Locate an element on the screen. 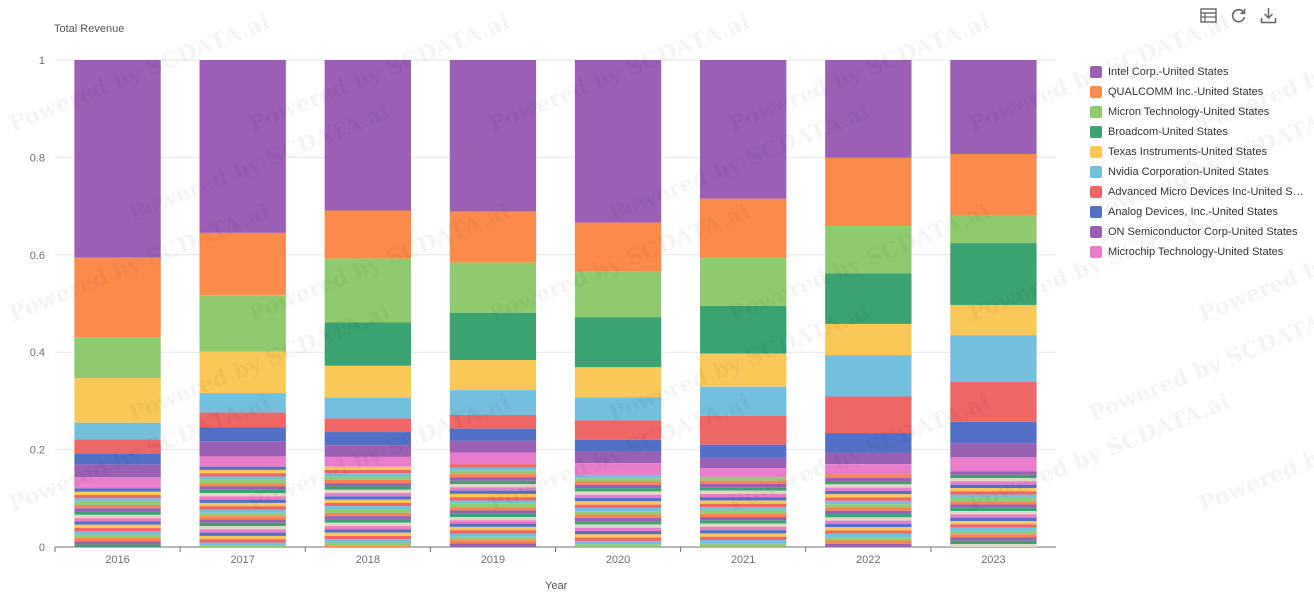 Image resolution: width=1314 pixels, height=605 pixels. legend-item: QUALCOMM Inc.-United States is located at coordinates (1197, 92).